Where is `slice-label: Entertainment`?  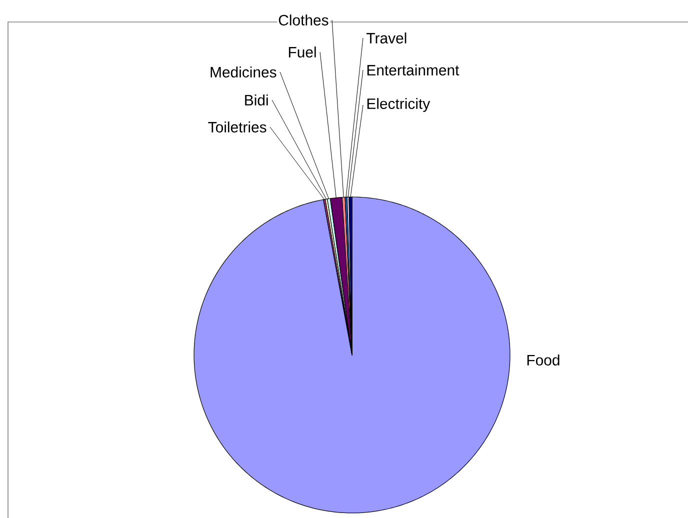
slice-label: Entertainment is located at coordinates (413, 70).